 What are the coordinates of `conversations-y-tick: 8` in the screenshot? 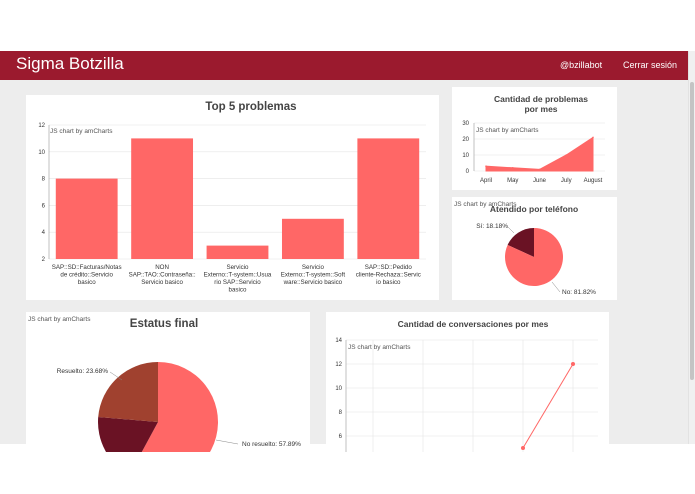 It's located at (341, 413).